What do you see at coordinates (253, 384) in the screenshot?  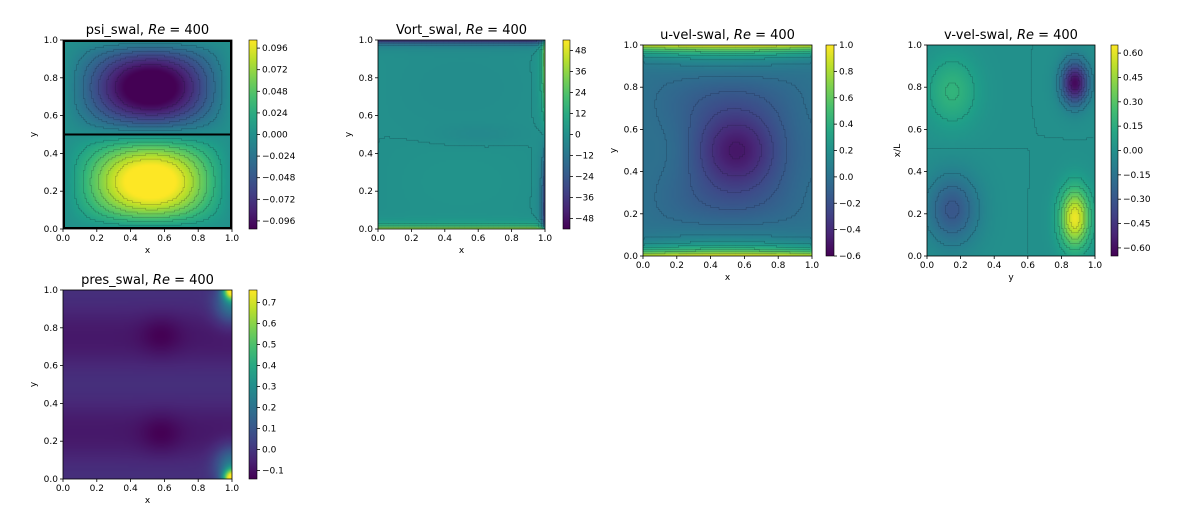 I see `pres-colorbar` at bounding box center [253, 384].